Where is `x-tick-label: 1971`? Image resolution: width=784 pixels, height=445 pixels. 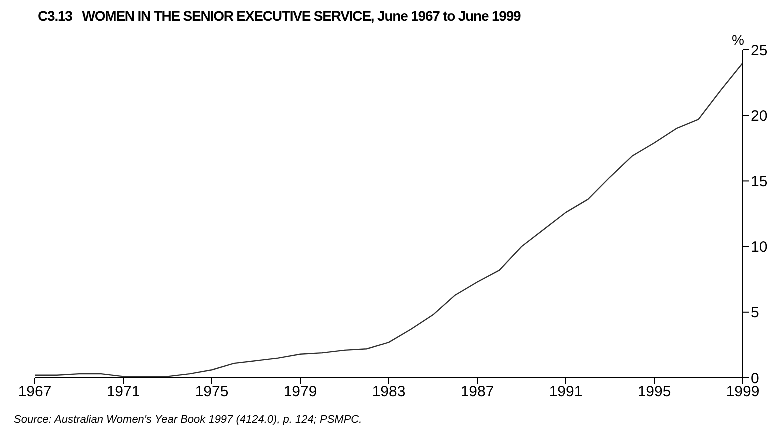 x-tick-label: 1971 is located at coordinates (123, 392).